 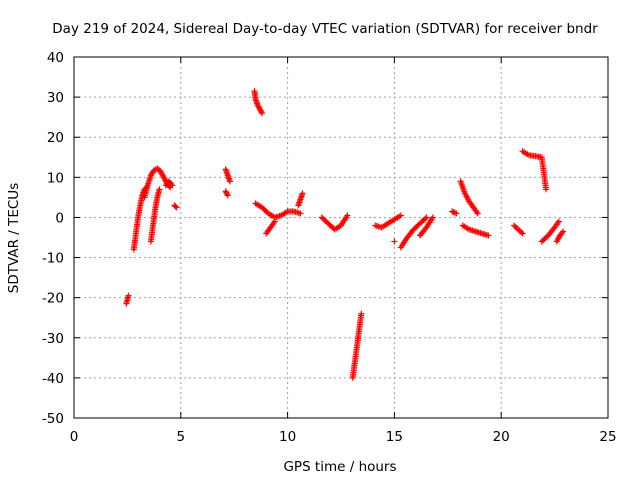 What do you see at coordinates (53, 299) in the screenshot?
I see `y-tick-label: -20` at bounding box center [53, 299].